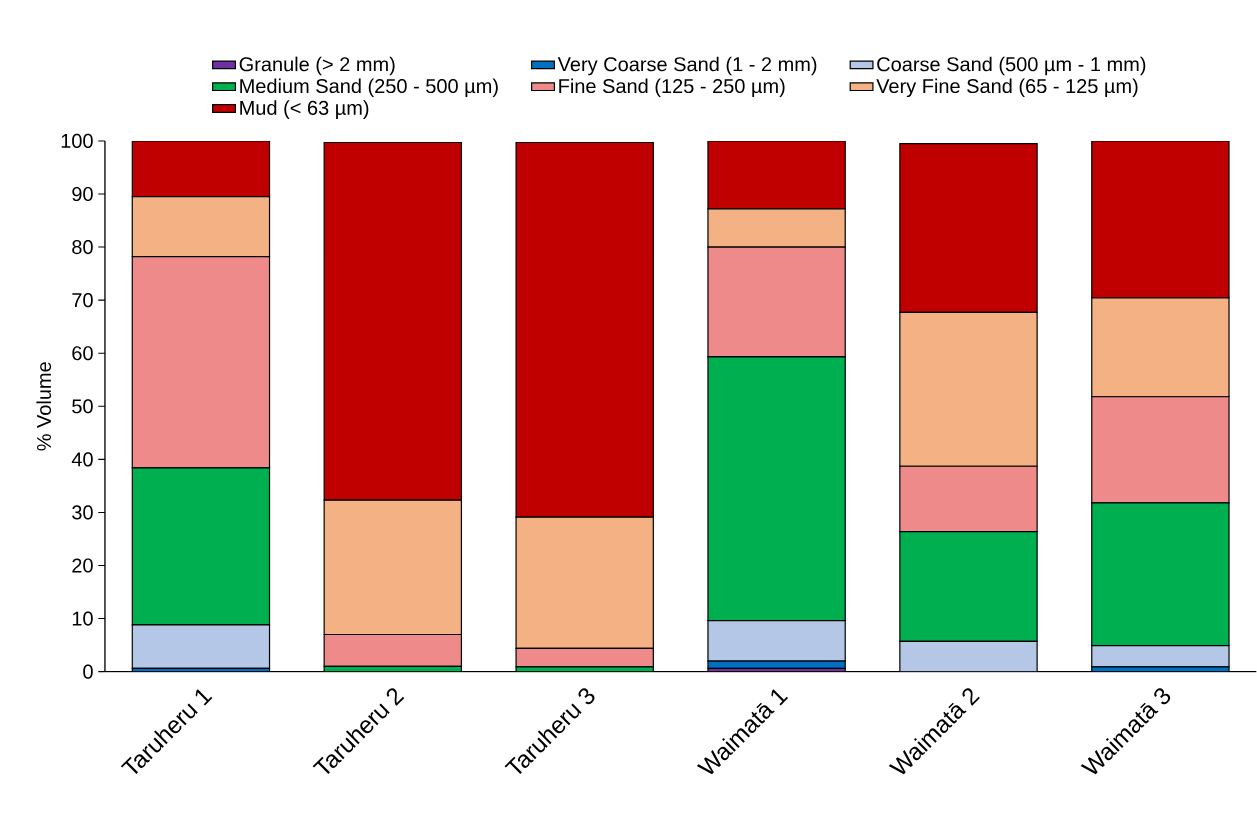 Image resolution: width=1257 pixels, height=825 pixels. What do you see at coordinates (82, 459) in the screenshot?
I see `y-tick-label: 40` at bounding box center [82, 459].